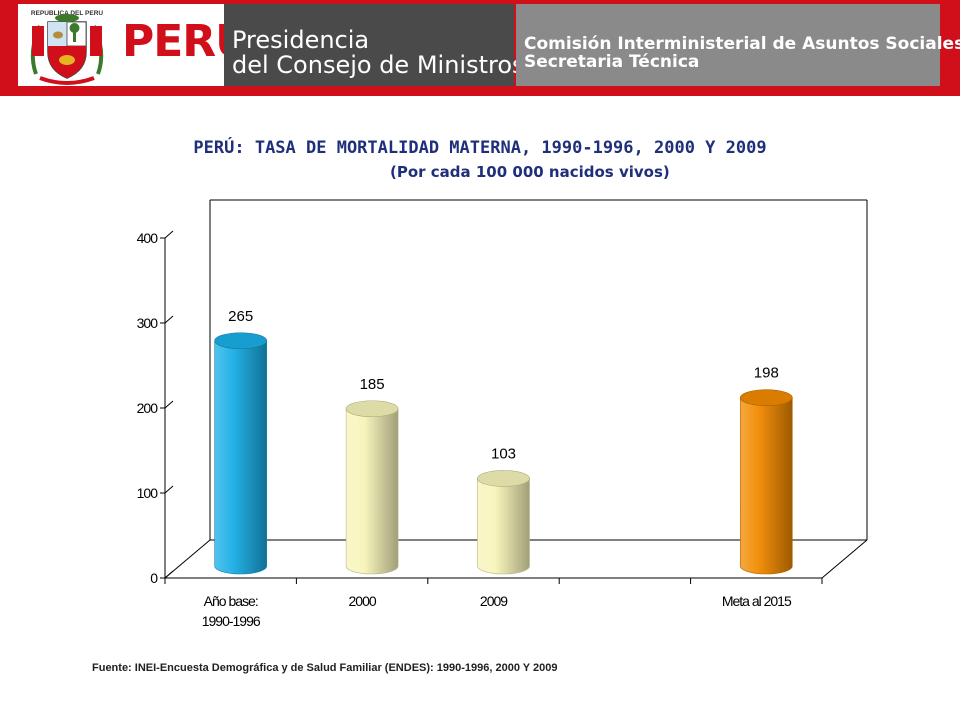 This screenshot has width=960, height=720. I want to click on bar-data-label: 103, so click(503, 453).